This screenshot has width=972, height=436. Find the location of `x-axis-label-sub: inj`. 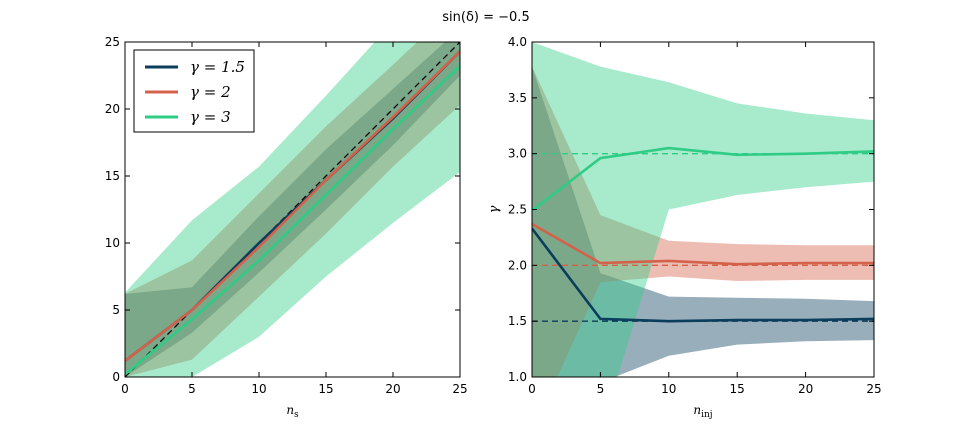

x-axis-label-sub: inj is located at coordinates (706, 415).